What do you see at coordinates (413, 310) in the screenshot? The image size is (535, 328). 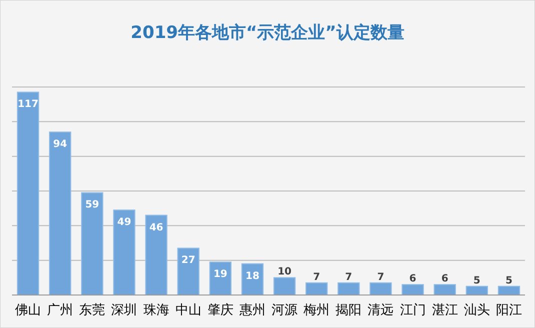 I see `x-tick-label: 江门` at bounding box center [413, 310].